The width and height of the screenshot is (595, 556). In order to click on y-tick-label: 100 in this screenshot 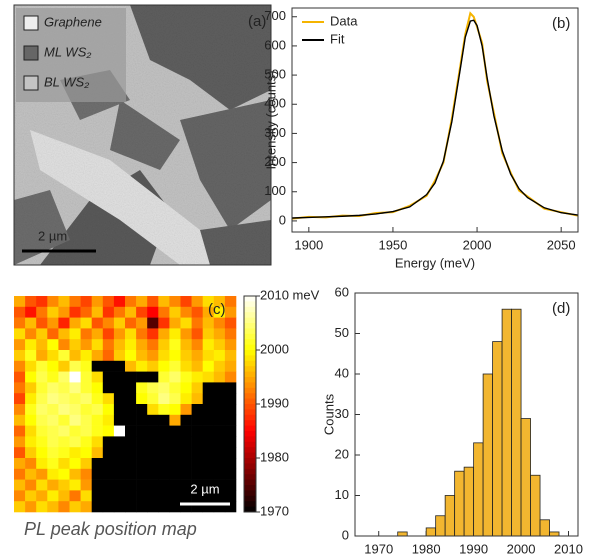, I will do `click(275, 190)`.